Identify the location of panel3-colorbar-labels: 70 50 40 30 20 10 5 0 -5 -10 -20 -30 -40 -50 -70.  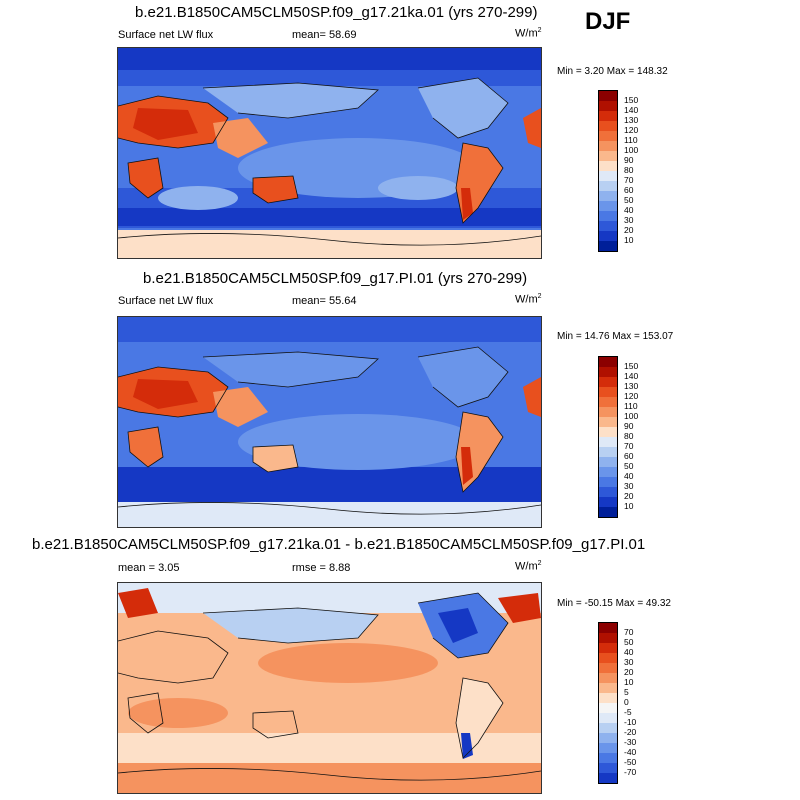
(630, 702).